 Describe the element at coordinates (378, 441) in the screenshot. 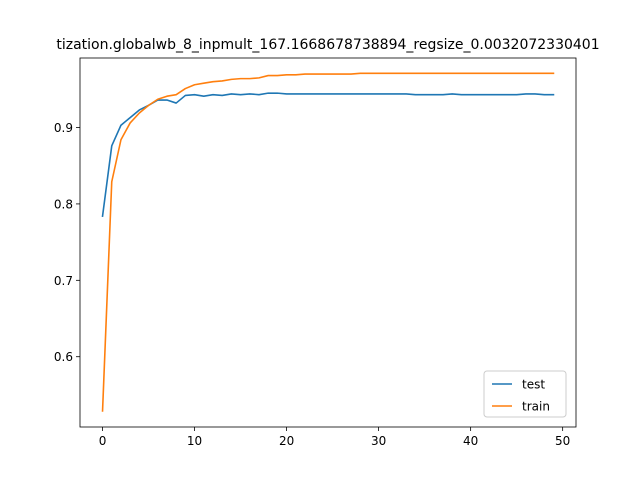

I see `x-tick-label: 30` at that location.